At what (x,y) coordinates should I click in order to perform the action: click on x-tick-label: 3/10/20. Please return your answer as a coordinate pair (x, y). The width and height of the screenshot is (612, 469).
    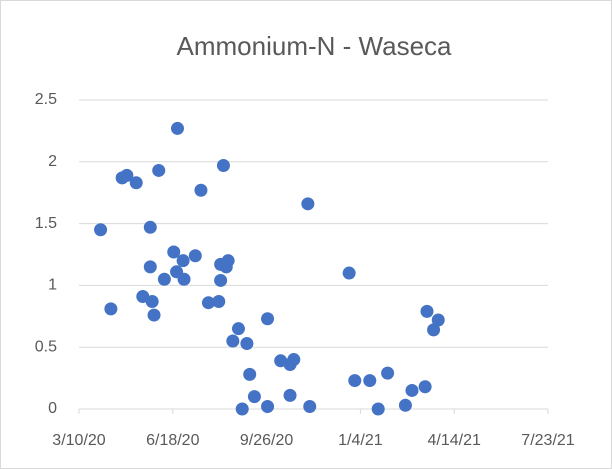
    Looking at the image, I should click on (78, 440).